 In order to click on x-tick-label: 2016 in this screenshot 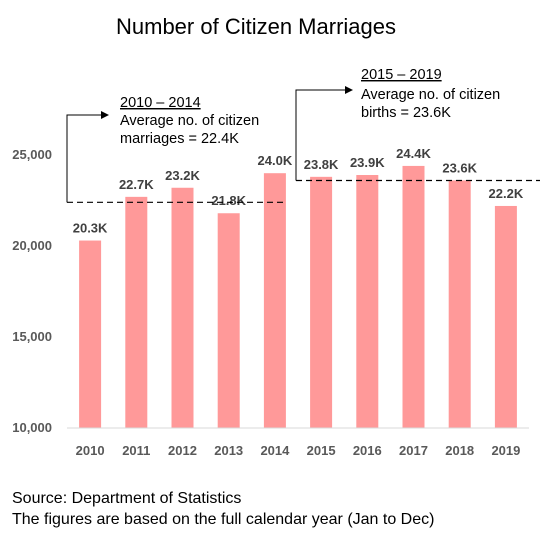, I will do `click(367, 450)`.